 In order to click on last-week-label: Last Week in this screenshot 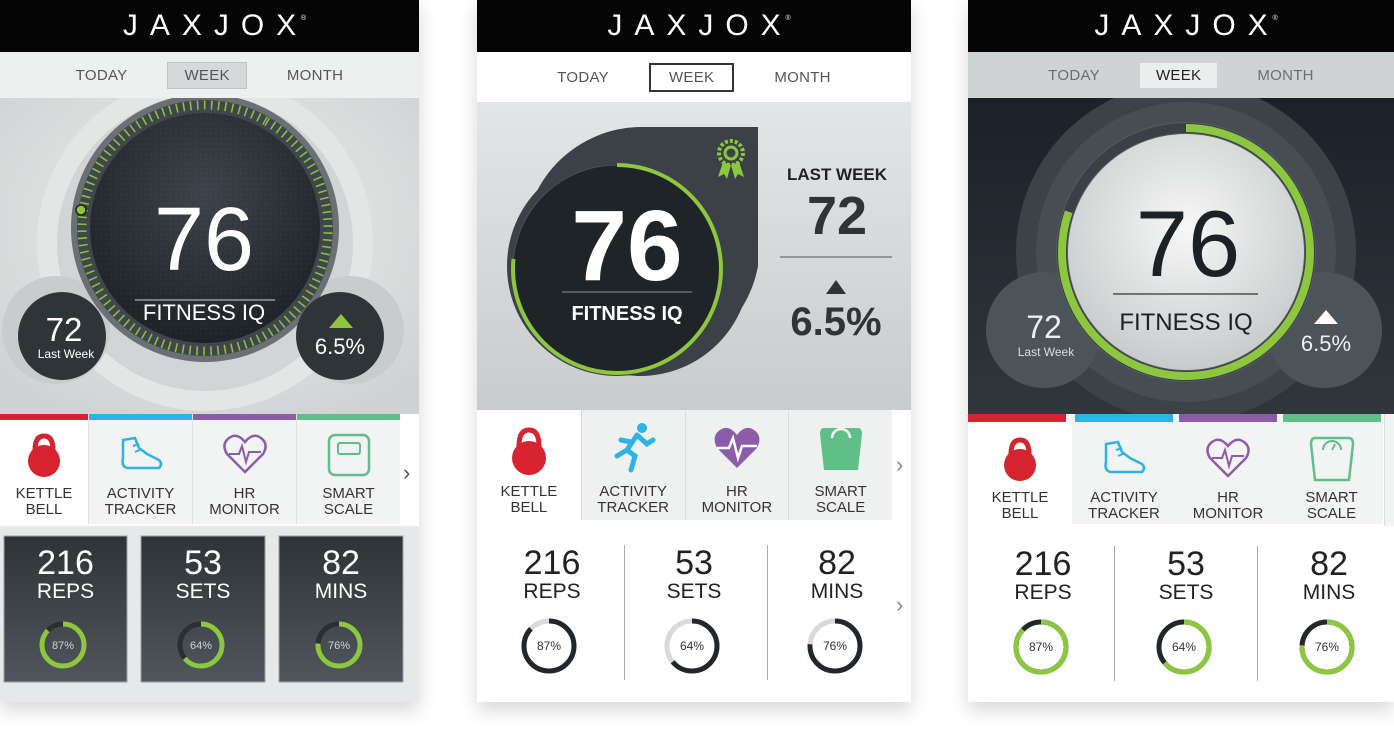, I will do `click(66, 354)`.